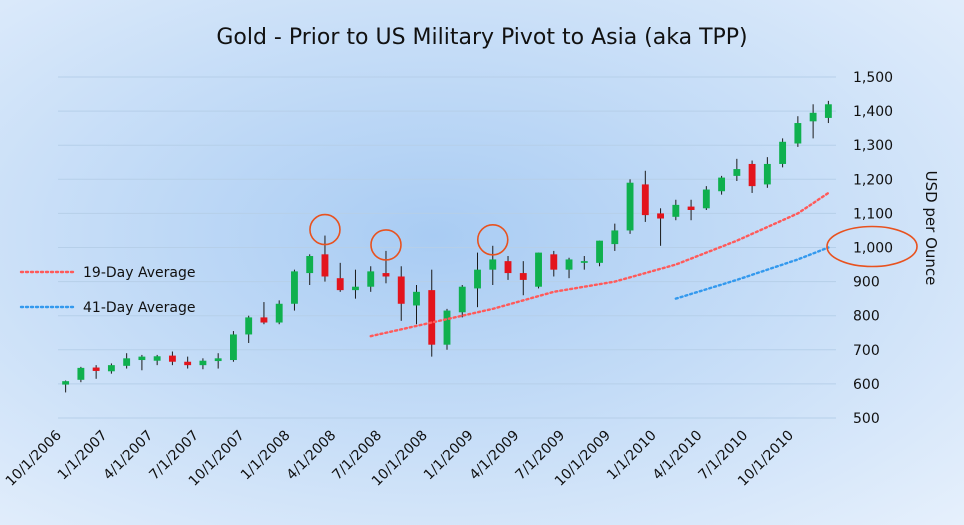  I want to click on y-tick-label: 800, so click(866, 317).